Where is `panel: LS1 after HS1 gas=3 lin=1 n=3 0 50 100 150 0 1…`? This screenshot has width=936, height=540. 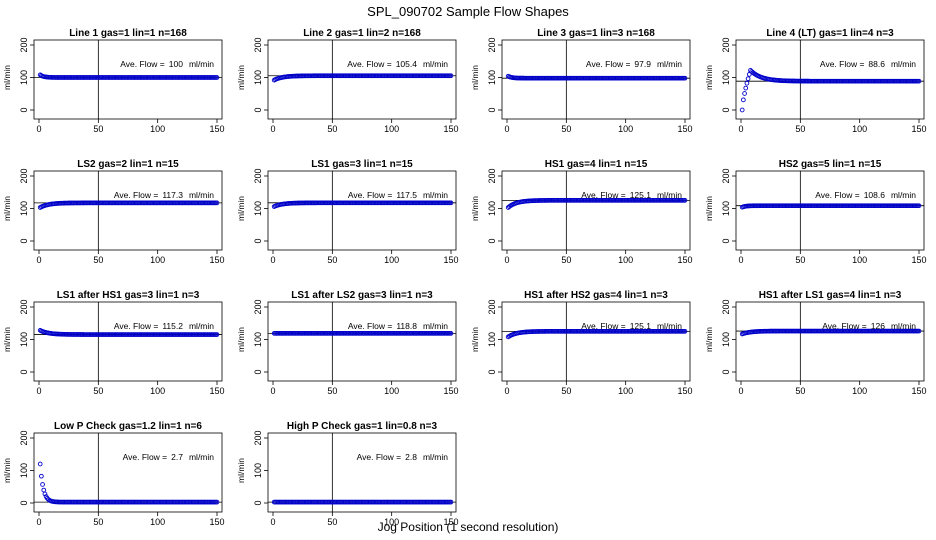
panel: LS1 after HS1 gas=3 lin=1 n=3 0 50 100 150 0 1… is located at coordinates (113, 343).